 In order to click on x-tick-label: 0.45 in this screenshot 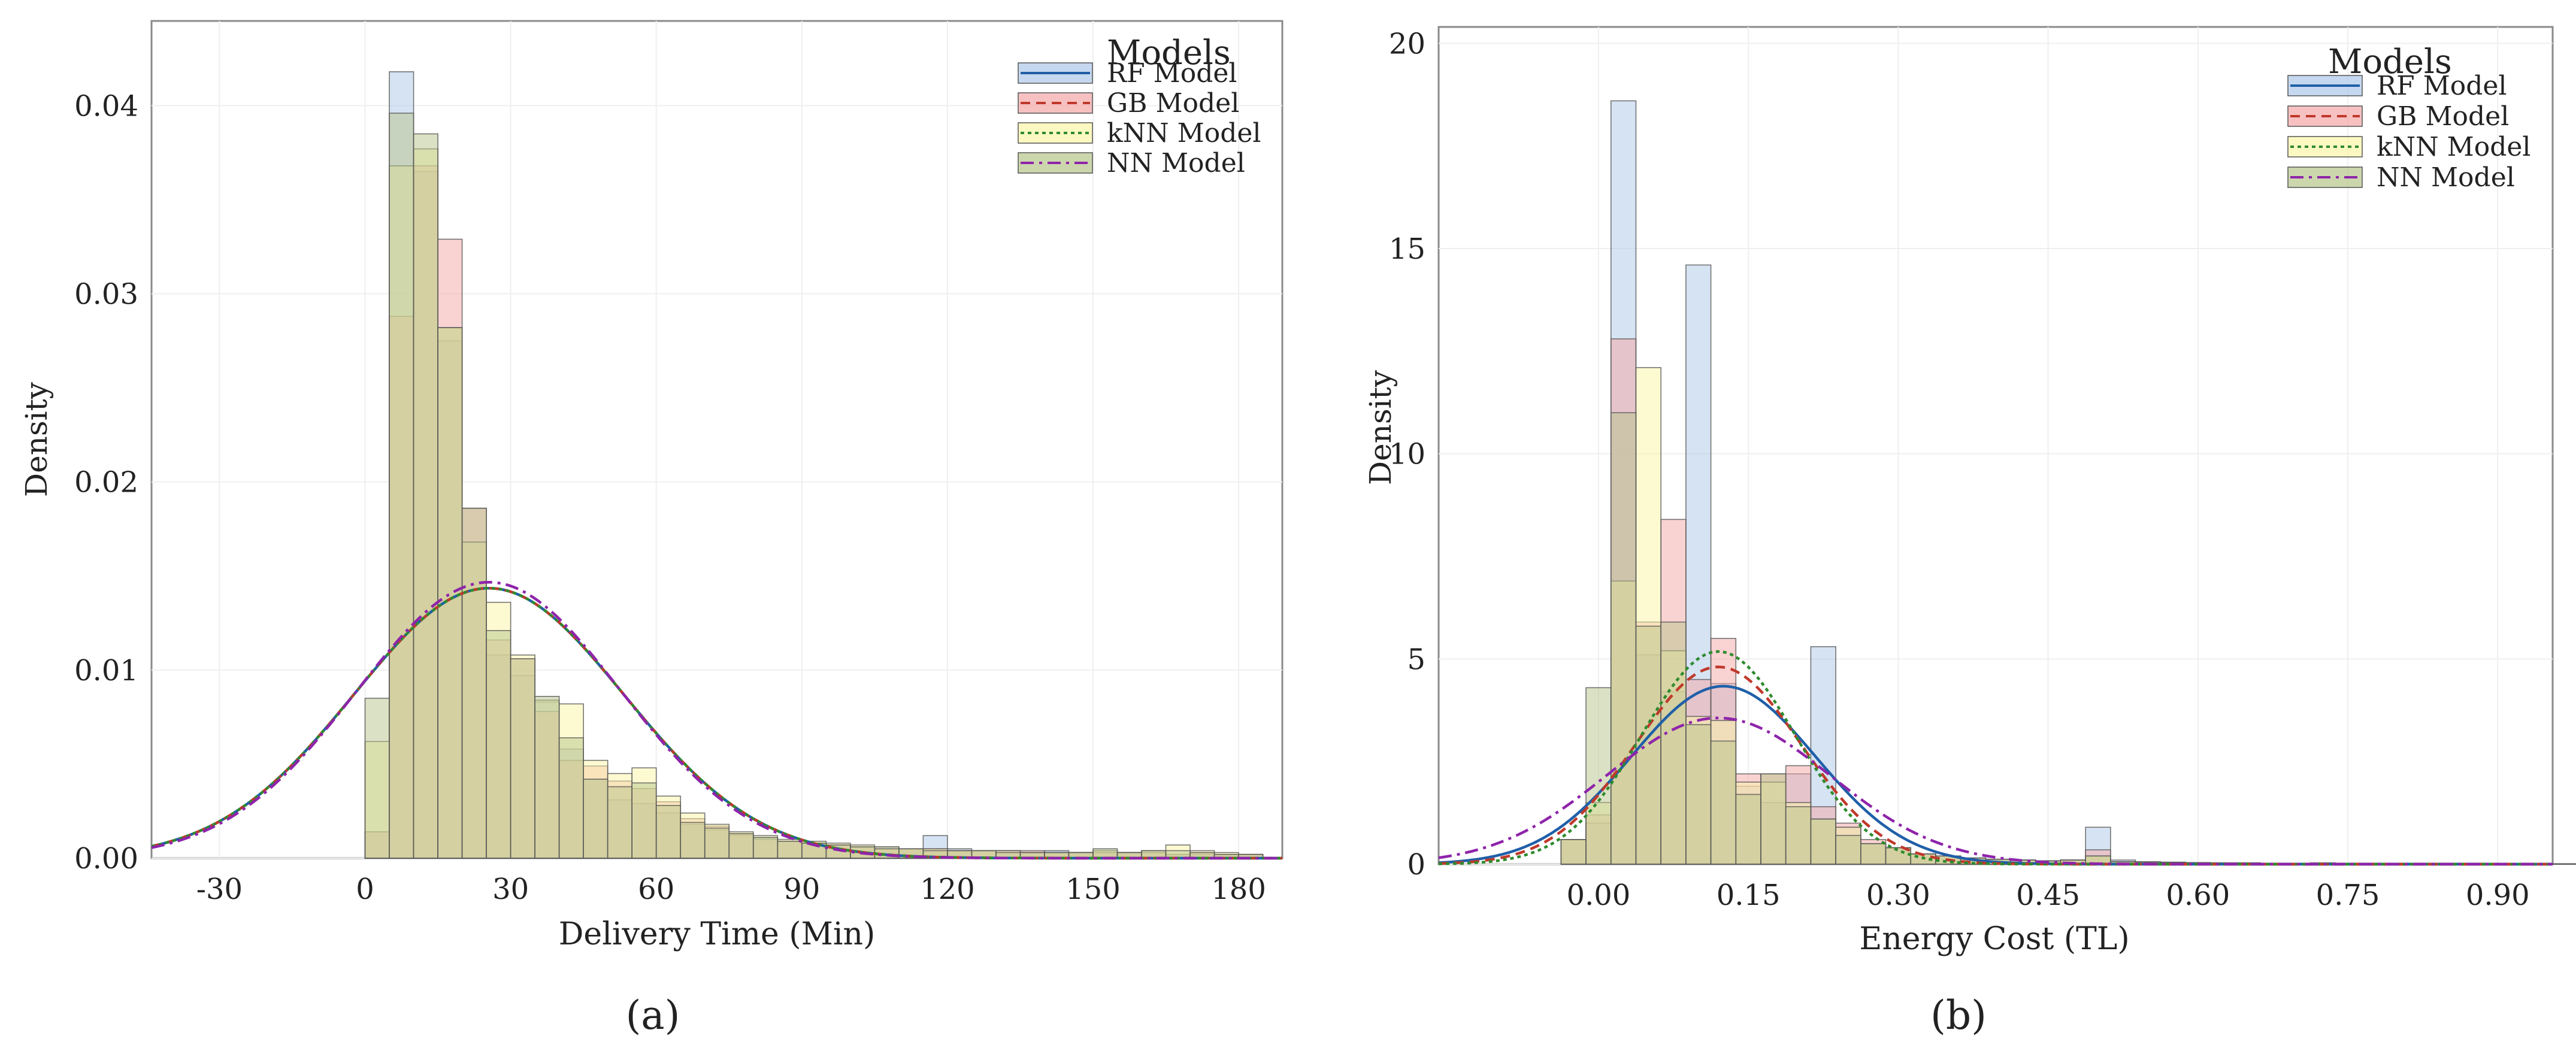, I will do `click(2048, 895)`.